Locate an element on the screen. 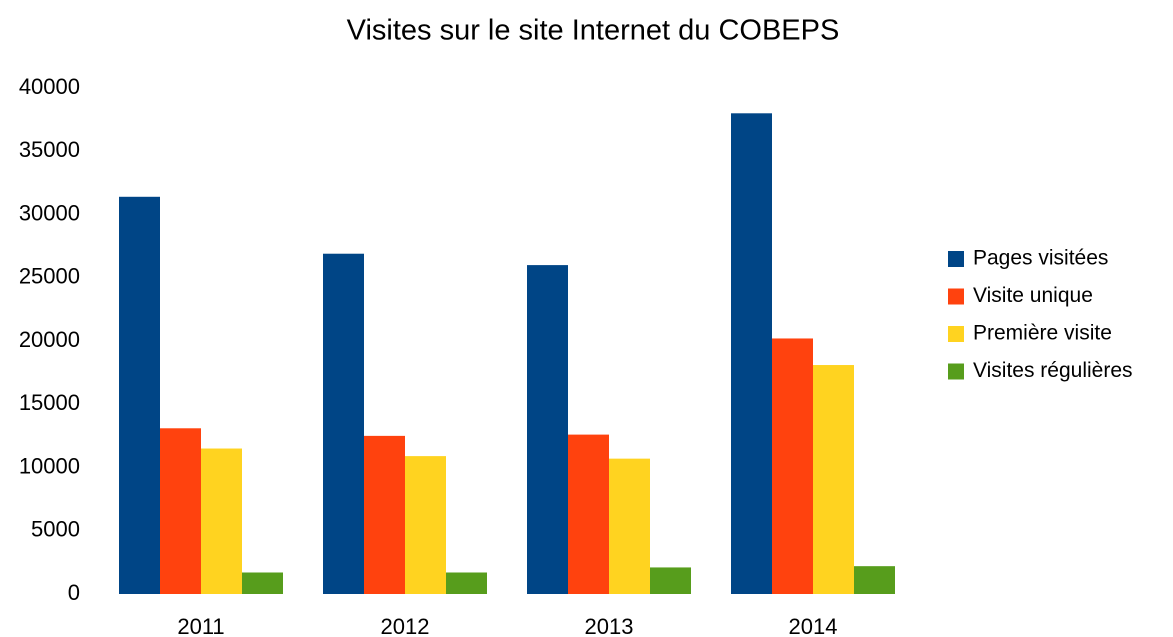 The image size is (1173, 637). y-tick-label: 10000 is located at coordinates (49, 465).